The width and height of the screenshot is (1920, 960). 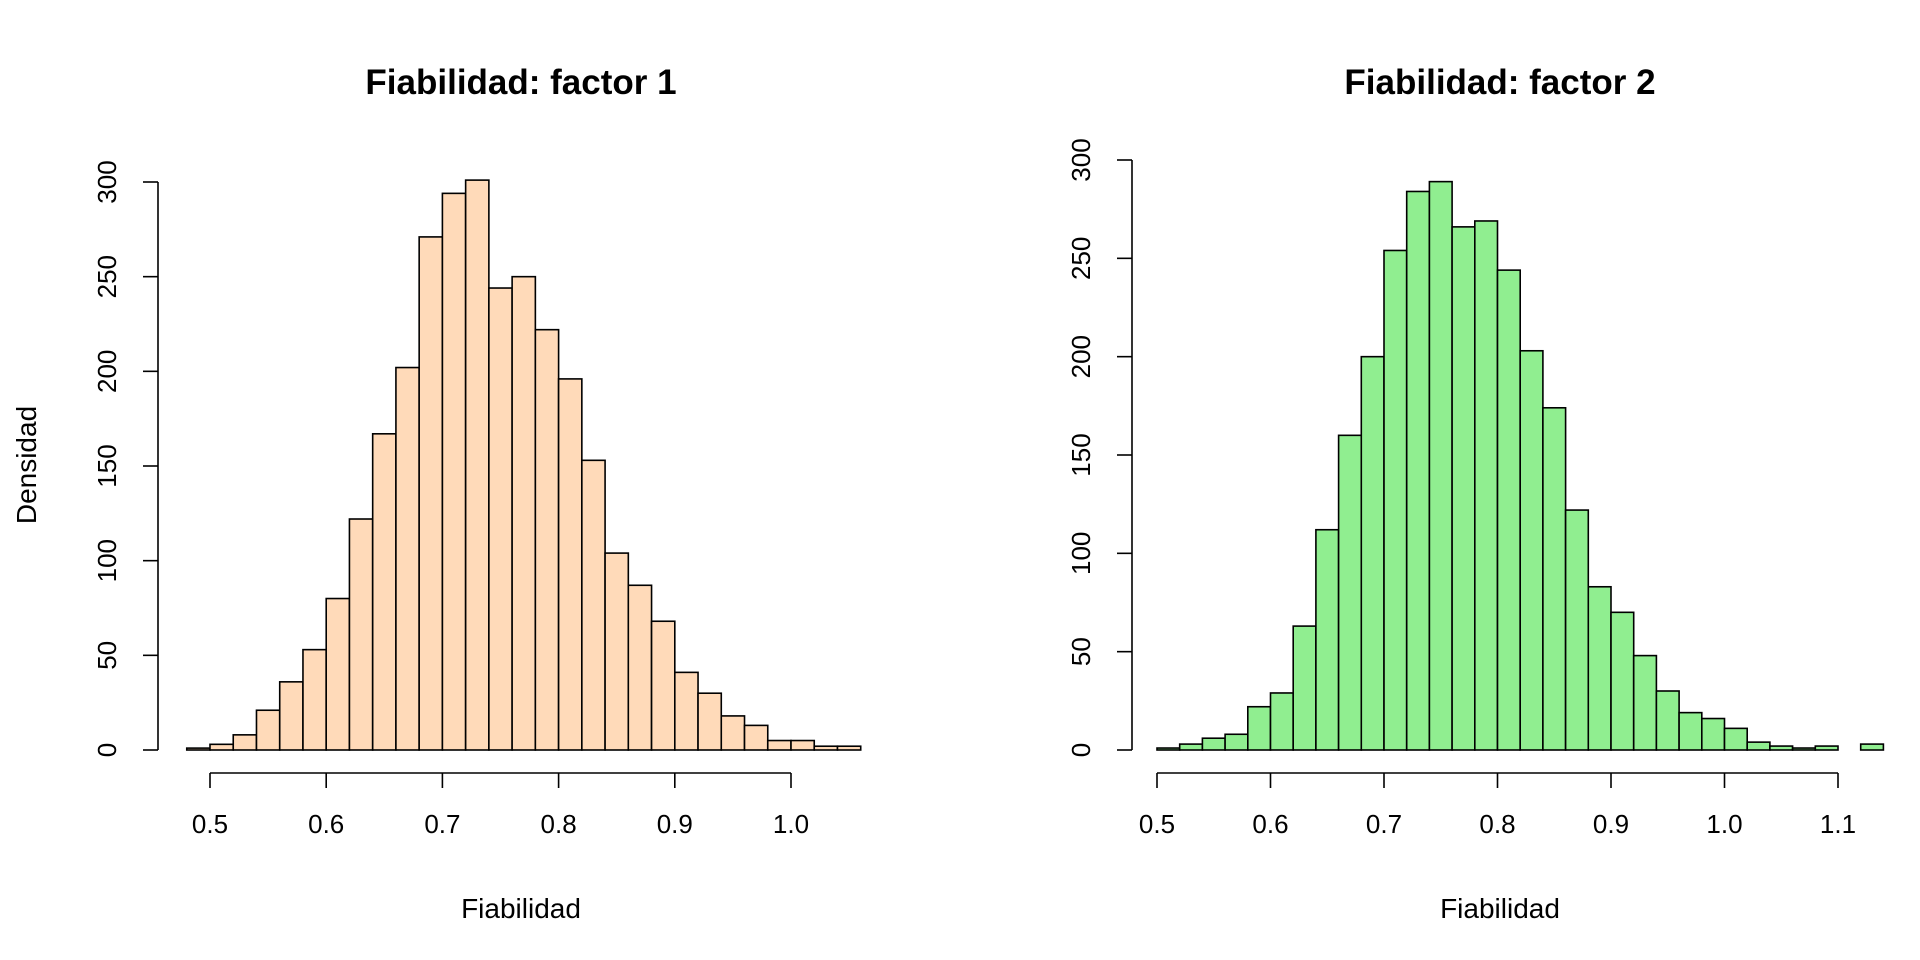 What do you see at coordinates (500, 805) in the screenshot?
I see `x-axis: 0.5 0.6 0.7 0.8 0.9 1.0` at bounding box center [500, 805].